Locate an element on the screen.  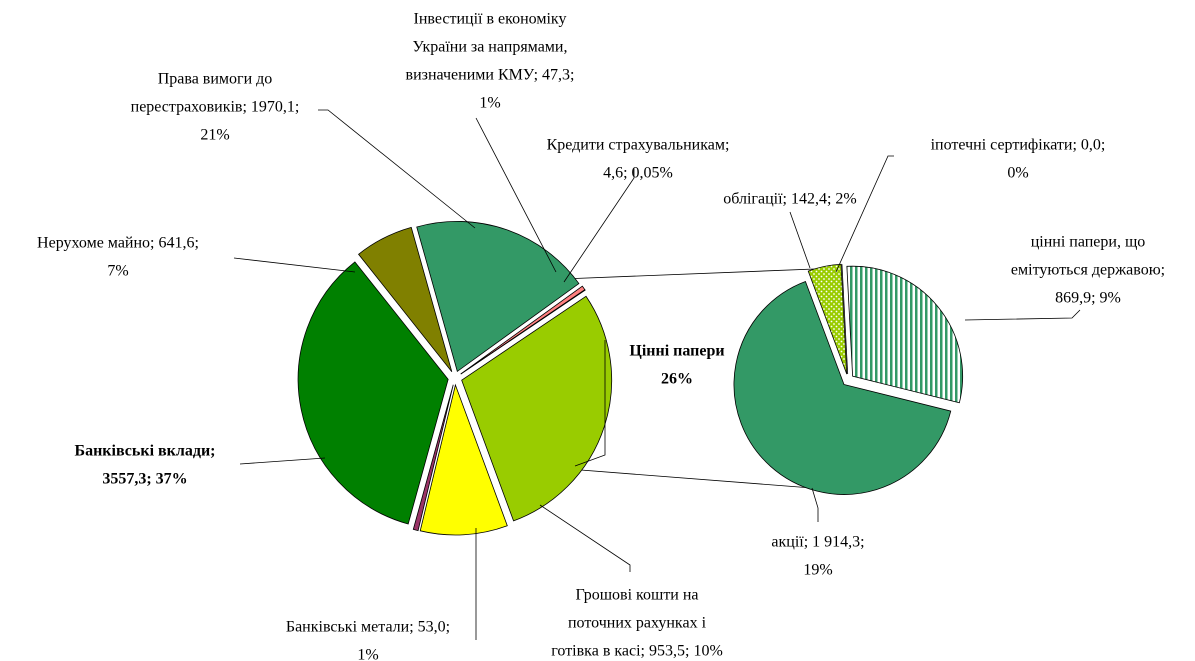
data-label: Цінні папери is located at coordinates (676, 351).